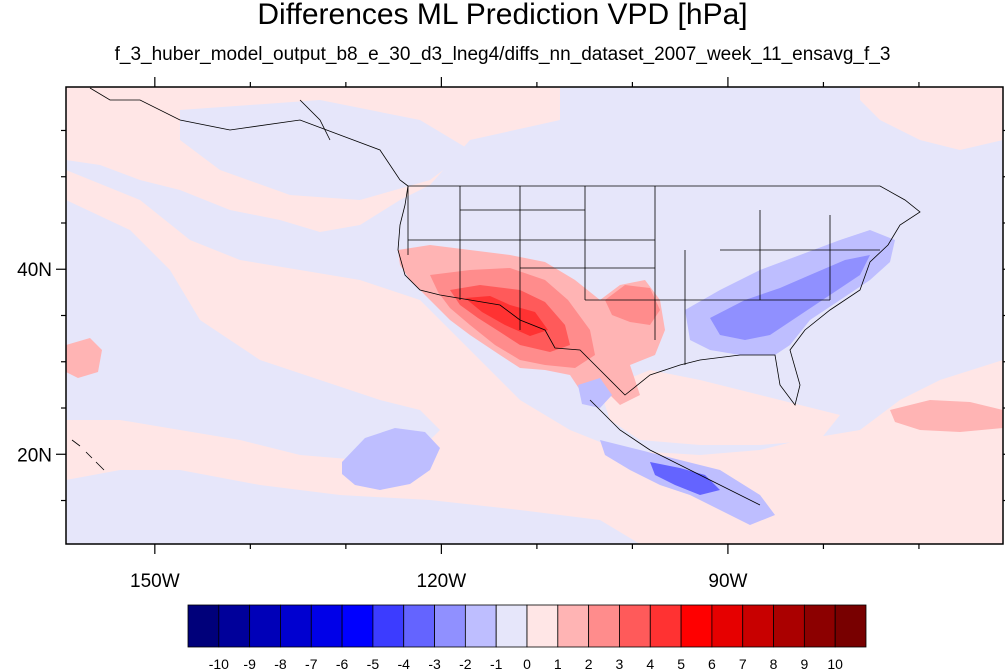  What do you see at coordinates (835, 664) in the screenshot?
I see `colorbar-label: 10` at bounding box center [835, 664].